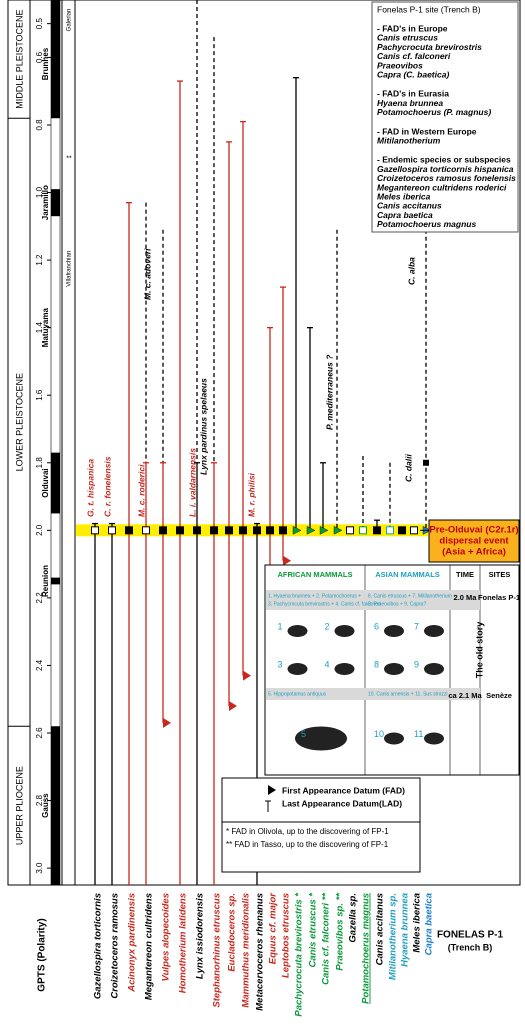 The image size is (525, 1024). I want to click on footer: FONELAS P-1, so click(470, 935).